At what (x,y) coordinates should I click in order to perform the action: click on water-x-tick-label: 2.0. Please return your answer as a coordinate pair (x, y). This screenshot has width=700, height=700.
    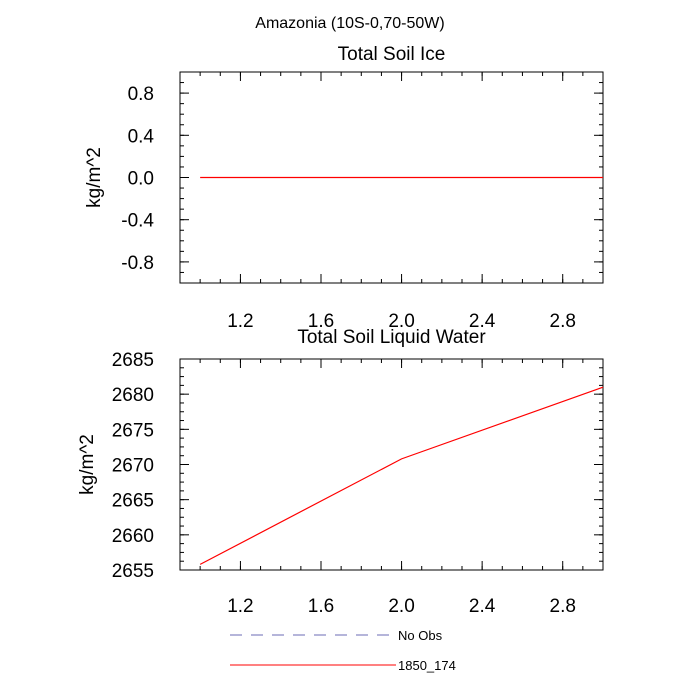
    Looking at the image, I should click on (401, 606).